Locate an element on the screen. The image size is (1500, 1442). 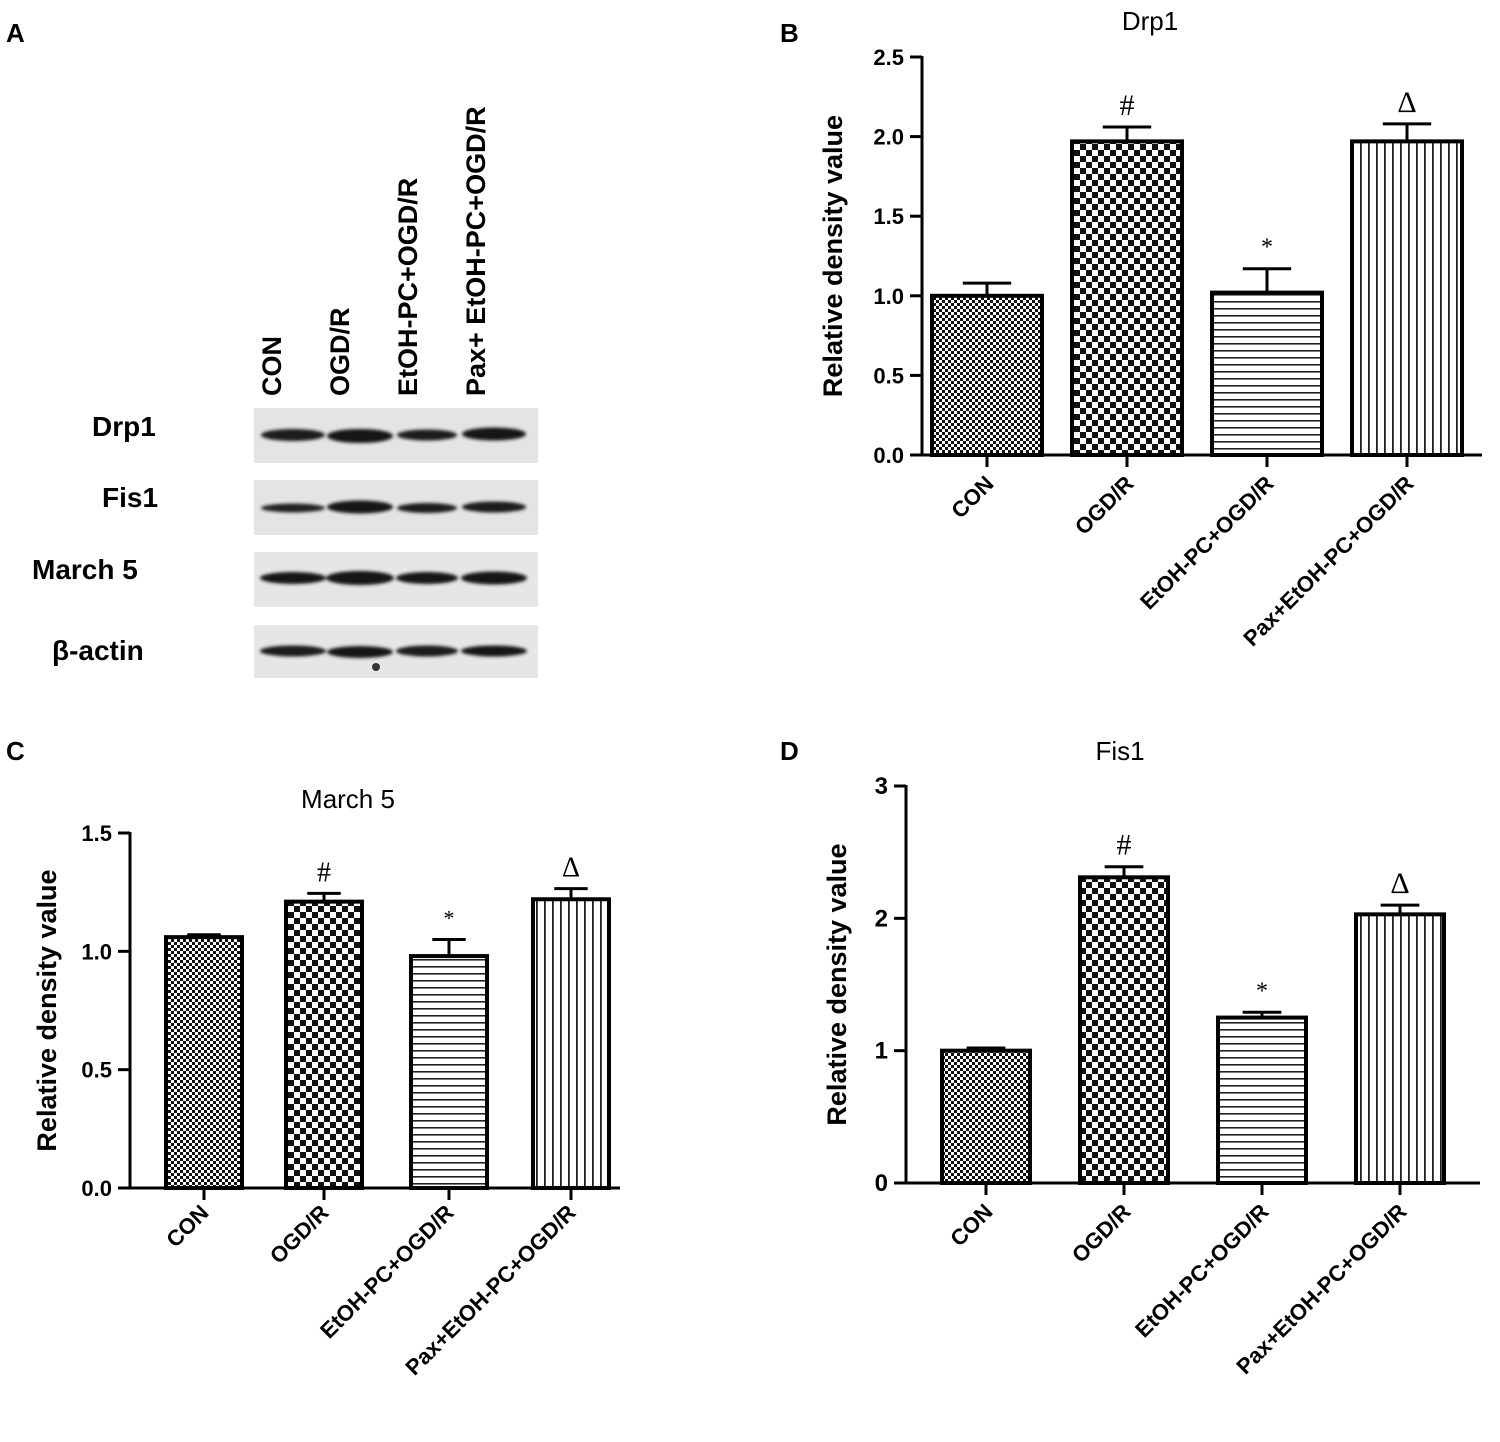
y-tick-label: 2.0 is located at coordinates (888, 137).